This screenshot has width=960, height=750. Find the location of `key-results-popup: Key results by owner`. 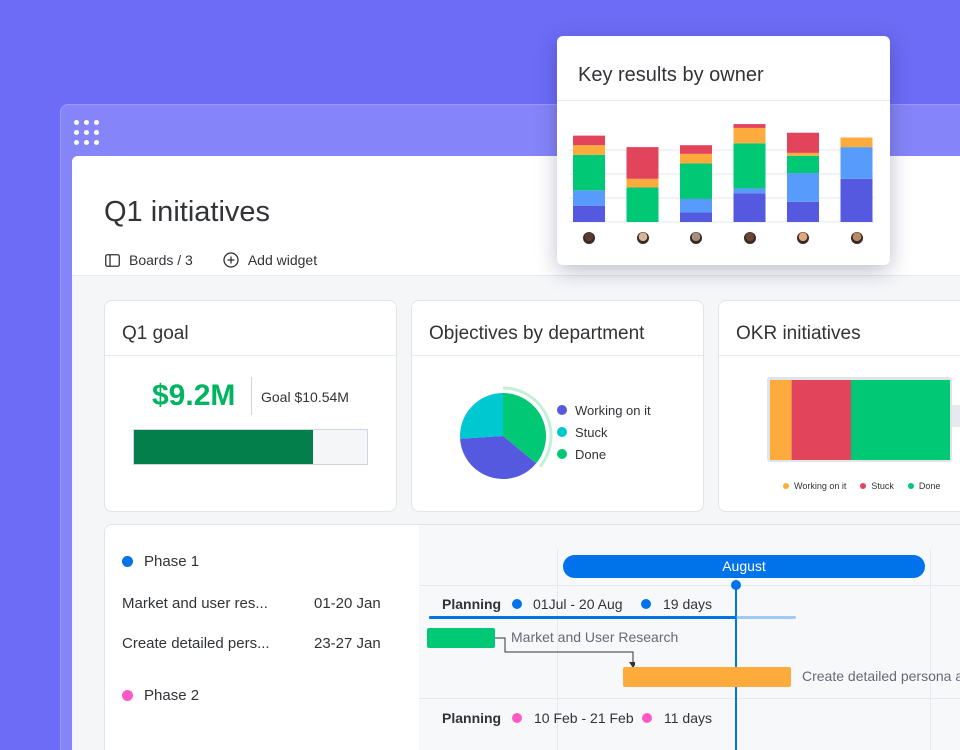

key-results-popup: Key results by owner is located at coordinates (723, 150).